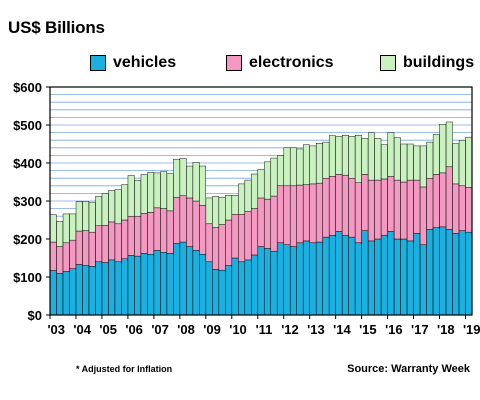  What do you see at coordinates (439, 62) in the screenshot?
I see `legend-label-buildings: buildings` at bounding box center [439, 62].